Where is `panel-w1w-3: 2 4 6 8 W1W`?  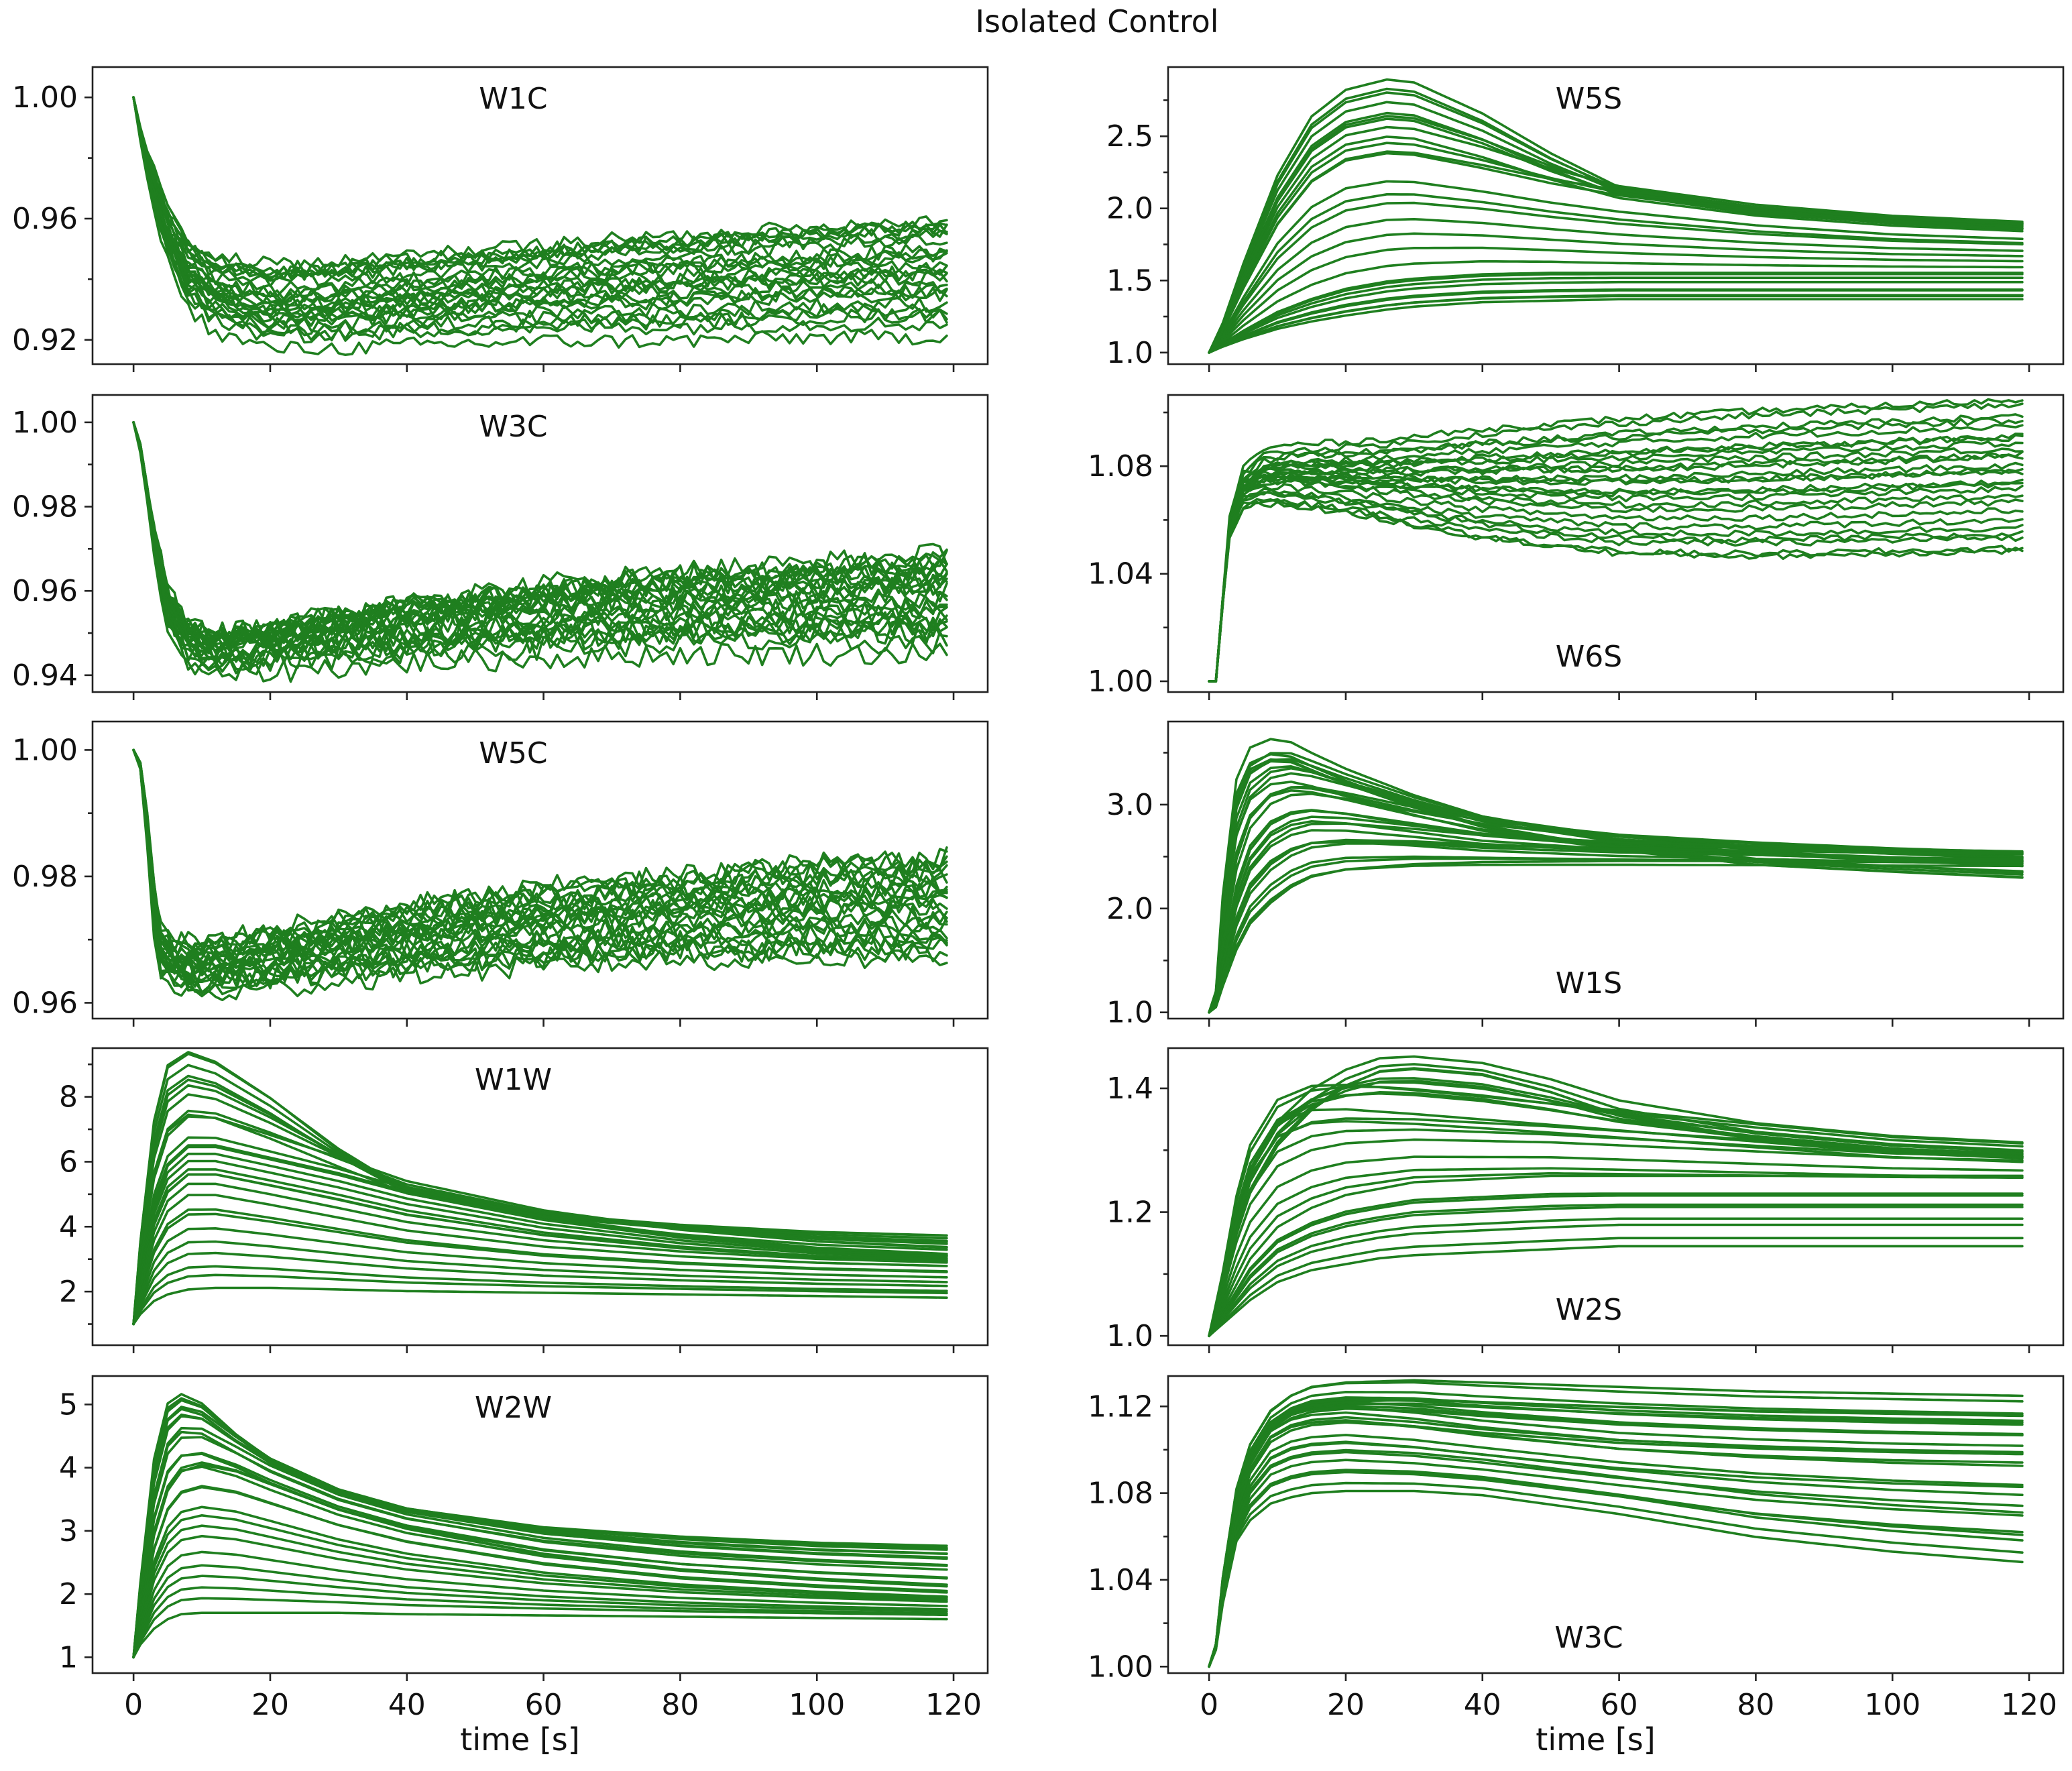 panel-w1w-3: 2 4 6 8 W1W is located at coordinates (524, 1200).